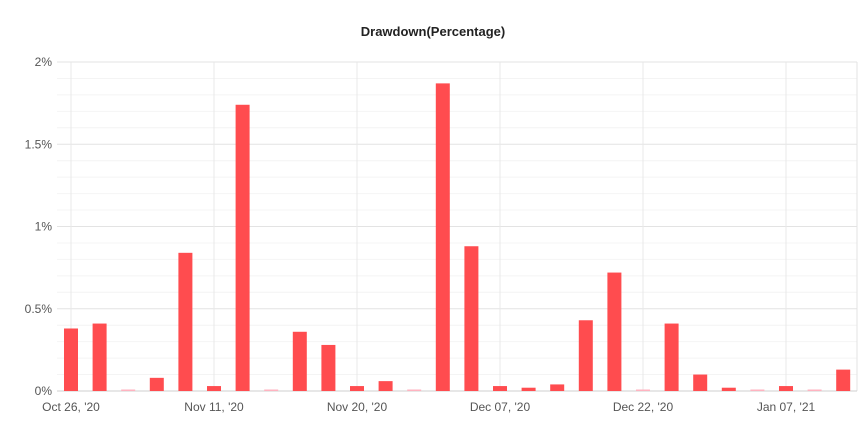 The image size is (866, 445). What do you see at coordinates (39, 309) in the screenshot?
I see `y-tick-label: 0.5%` at bounding box center [39, 309].